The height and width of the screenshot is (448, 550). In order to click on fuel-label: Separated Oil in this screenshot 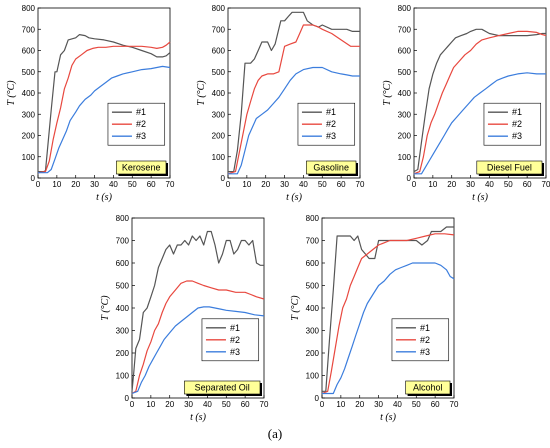, I will do `click(222, 388)`.